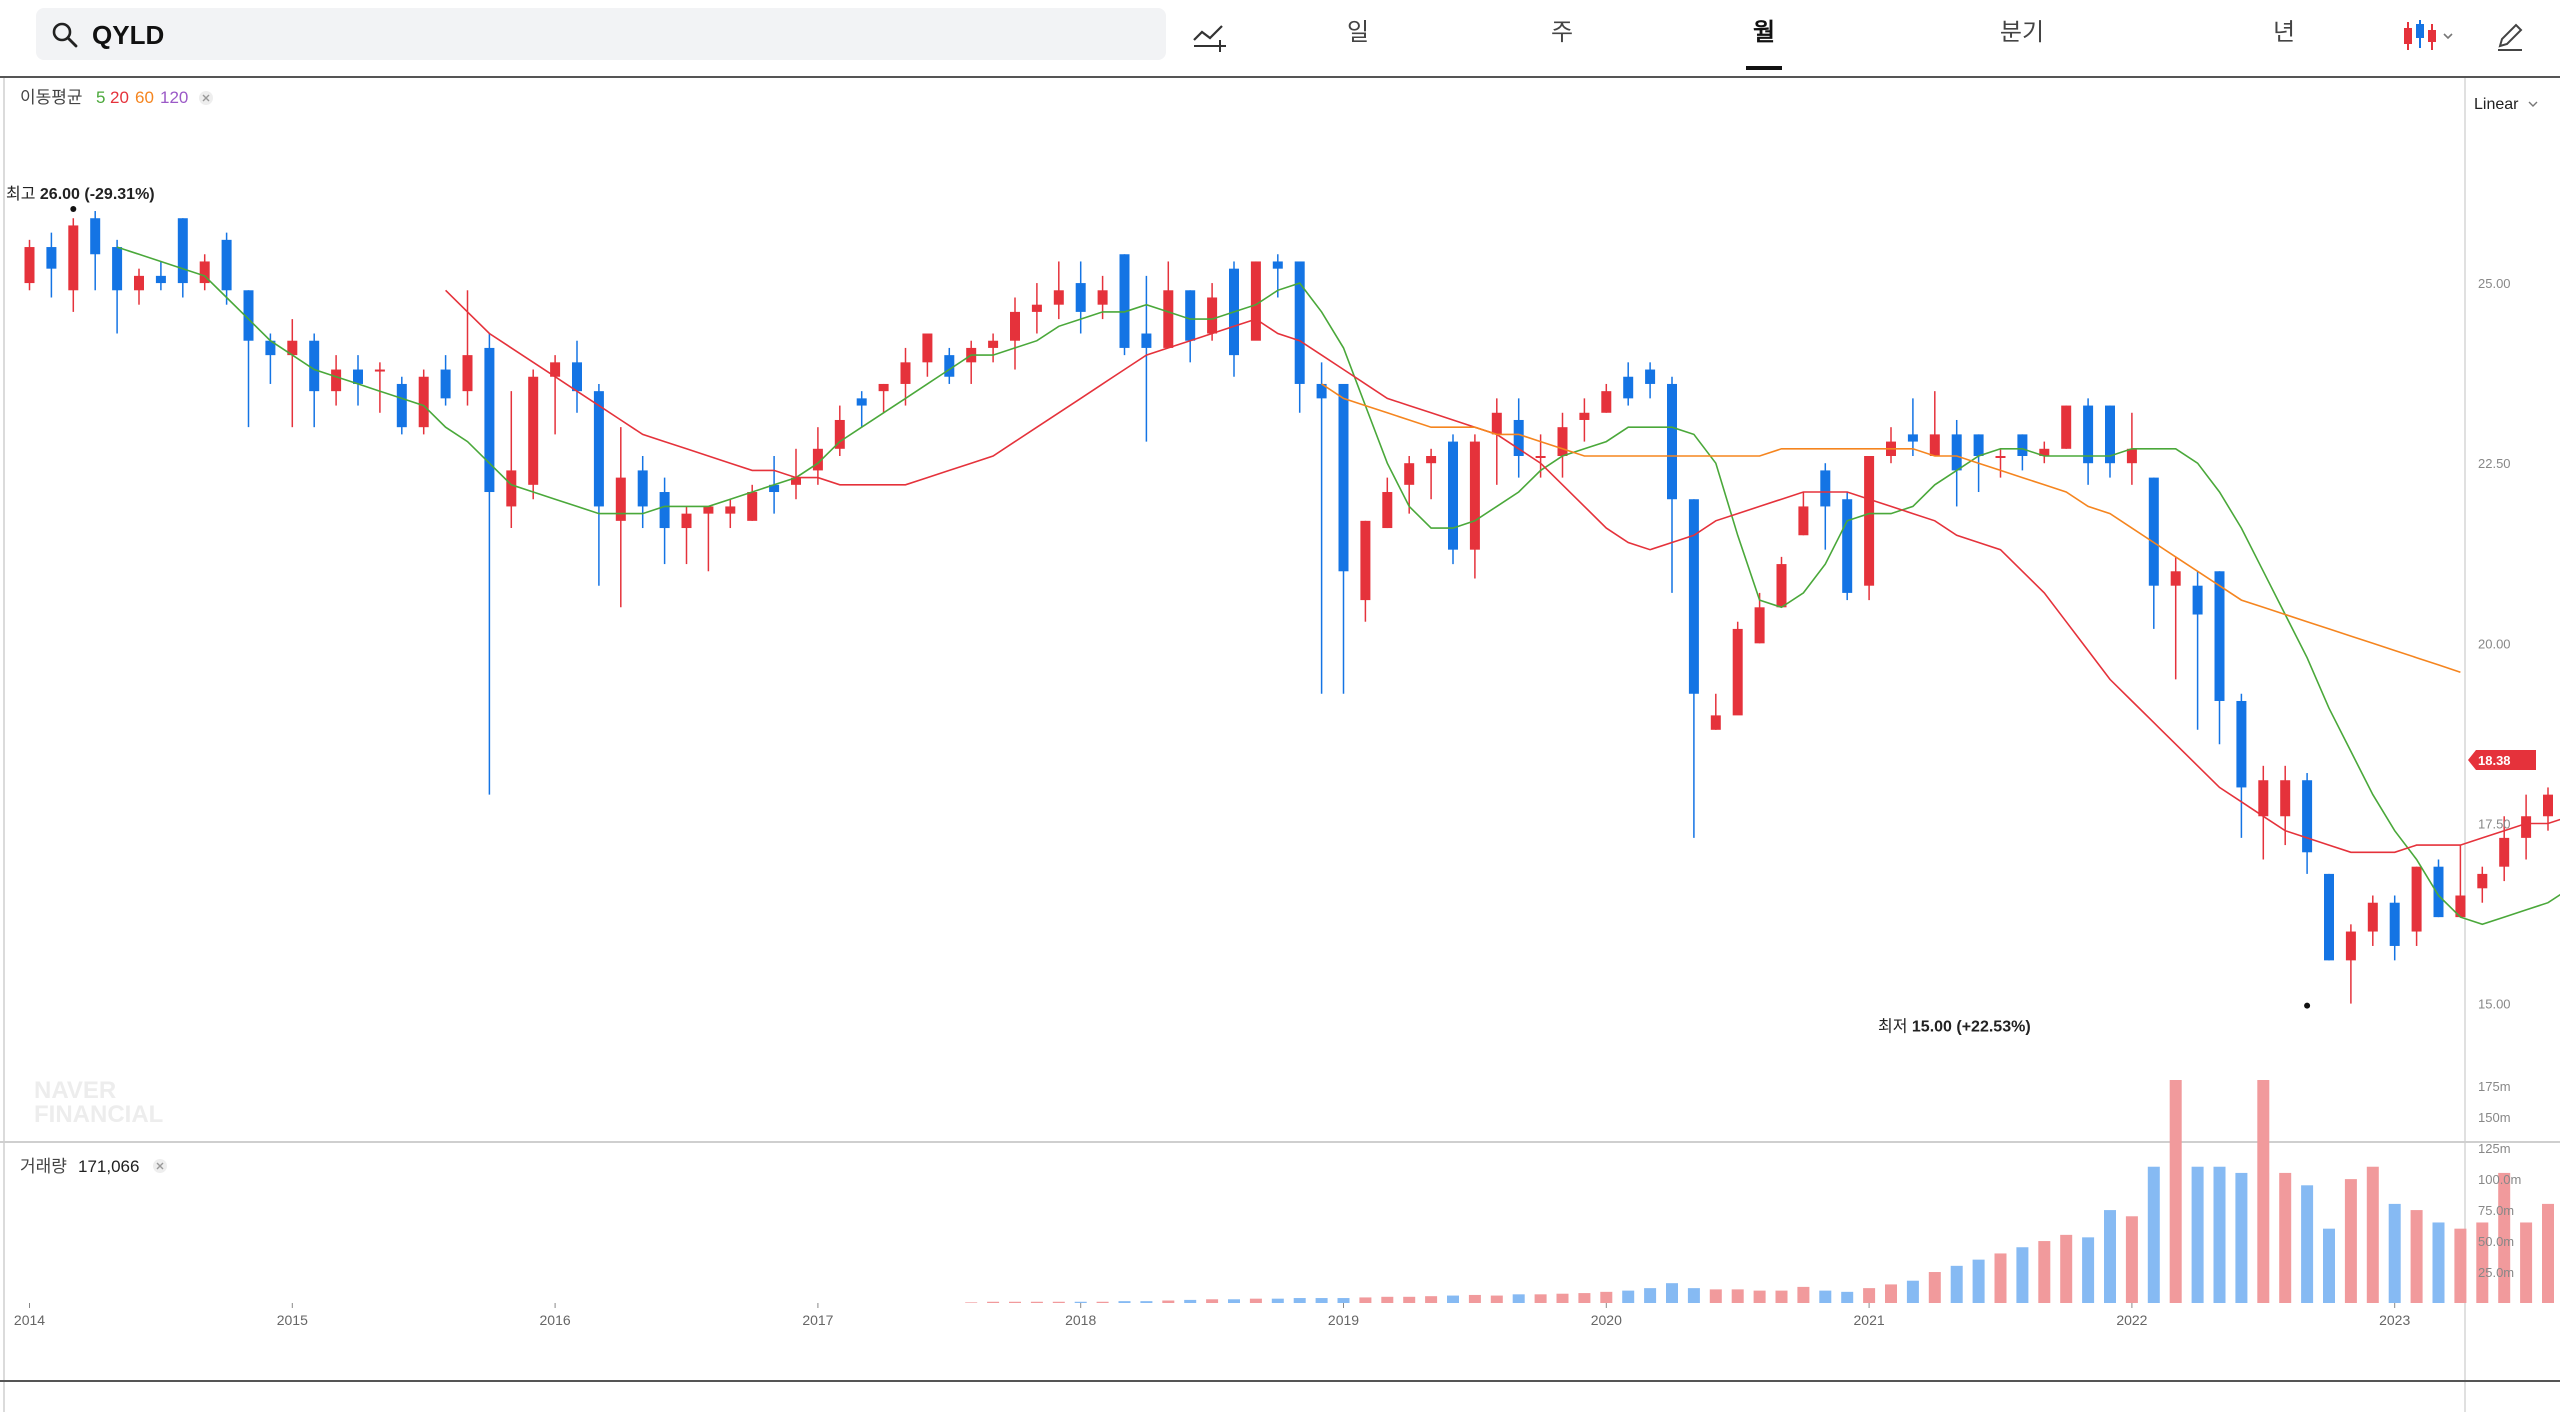 This screenshot has height=1412, width=2560. Describe the element at coordinates (1562, 32) in the screenshot. I see `tab-week: 주` at that location.